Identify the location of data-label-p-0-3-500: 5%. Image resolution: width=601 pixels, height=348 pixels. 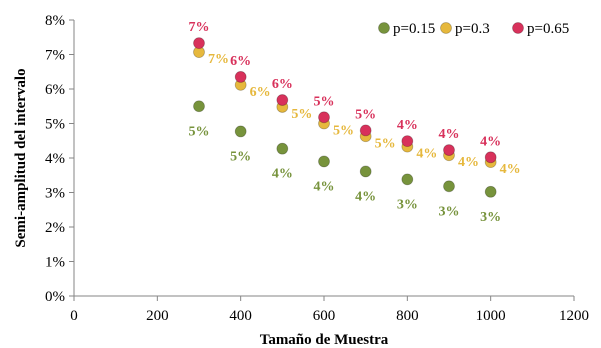
(301, 114).